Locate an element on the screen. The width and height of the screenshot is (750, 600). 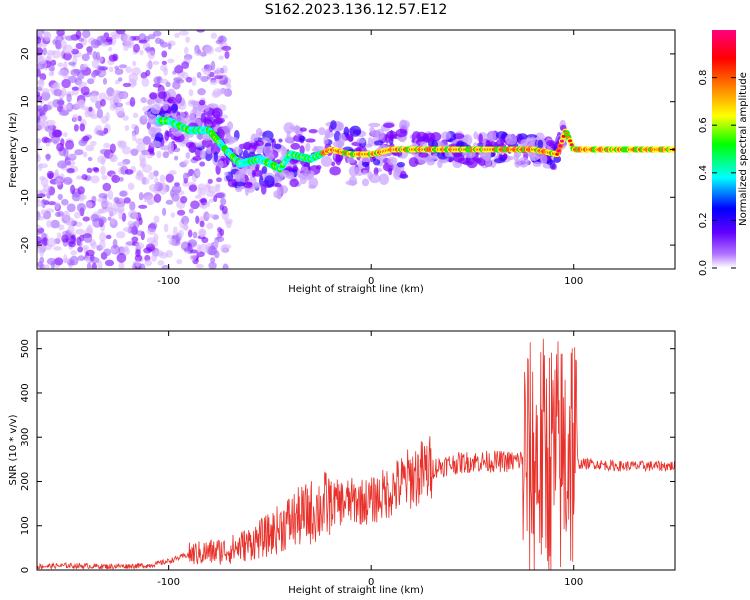
x-tick-label: 0 is located at coordinates (371, 281).